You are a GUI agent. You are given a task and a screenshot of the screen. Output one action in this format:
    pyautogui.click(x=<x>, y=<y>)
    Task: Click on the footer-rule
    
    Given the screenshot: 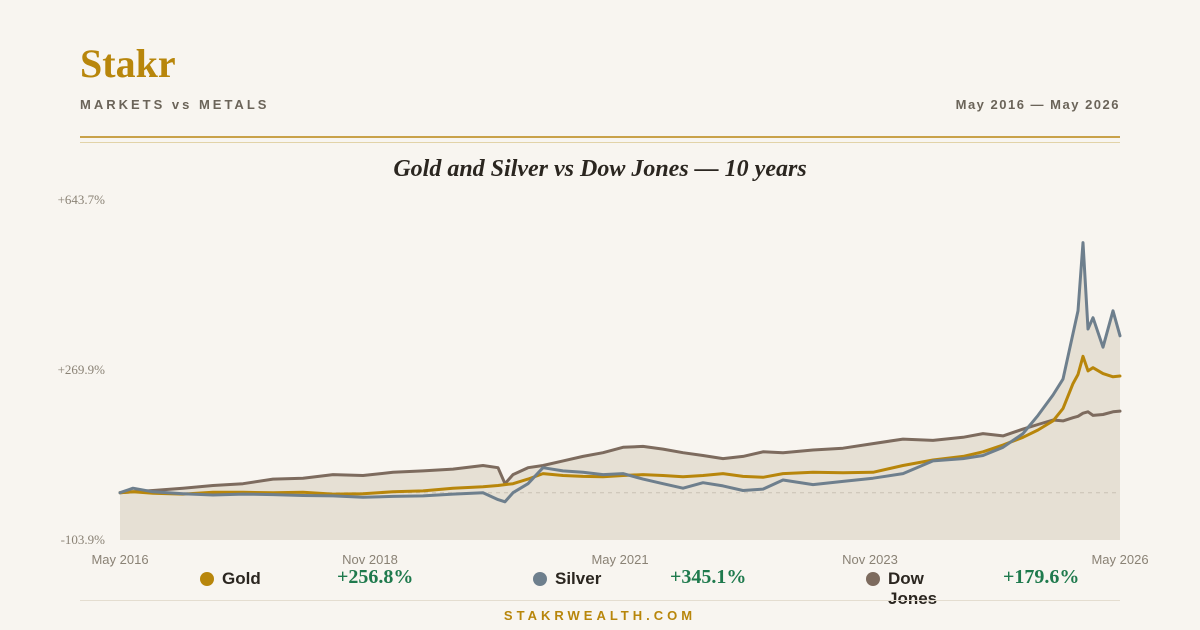 What is the action you would take?
    pyautogui.click(x=600, y=600)
    